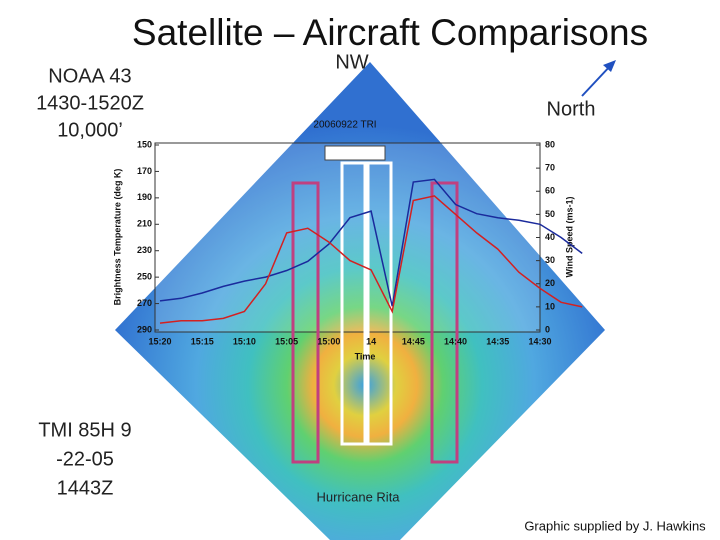 The image size is (720, 540). Describe the element at coordinates (89, 76) in the screenshot. I see `left-text: NOAA 43` at that location.